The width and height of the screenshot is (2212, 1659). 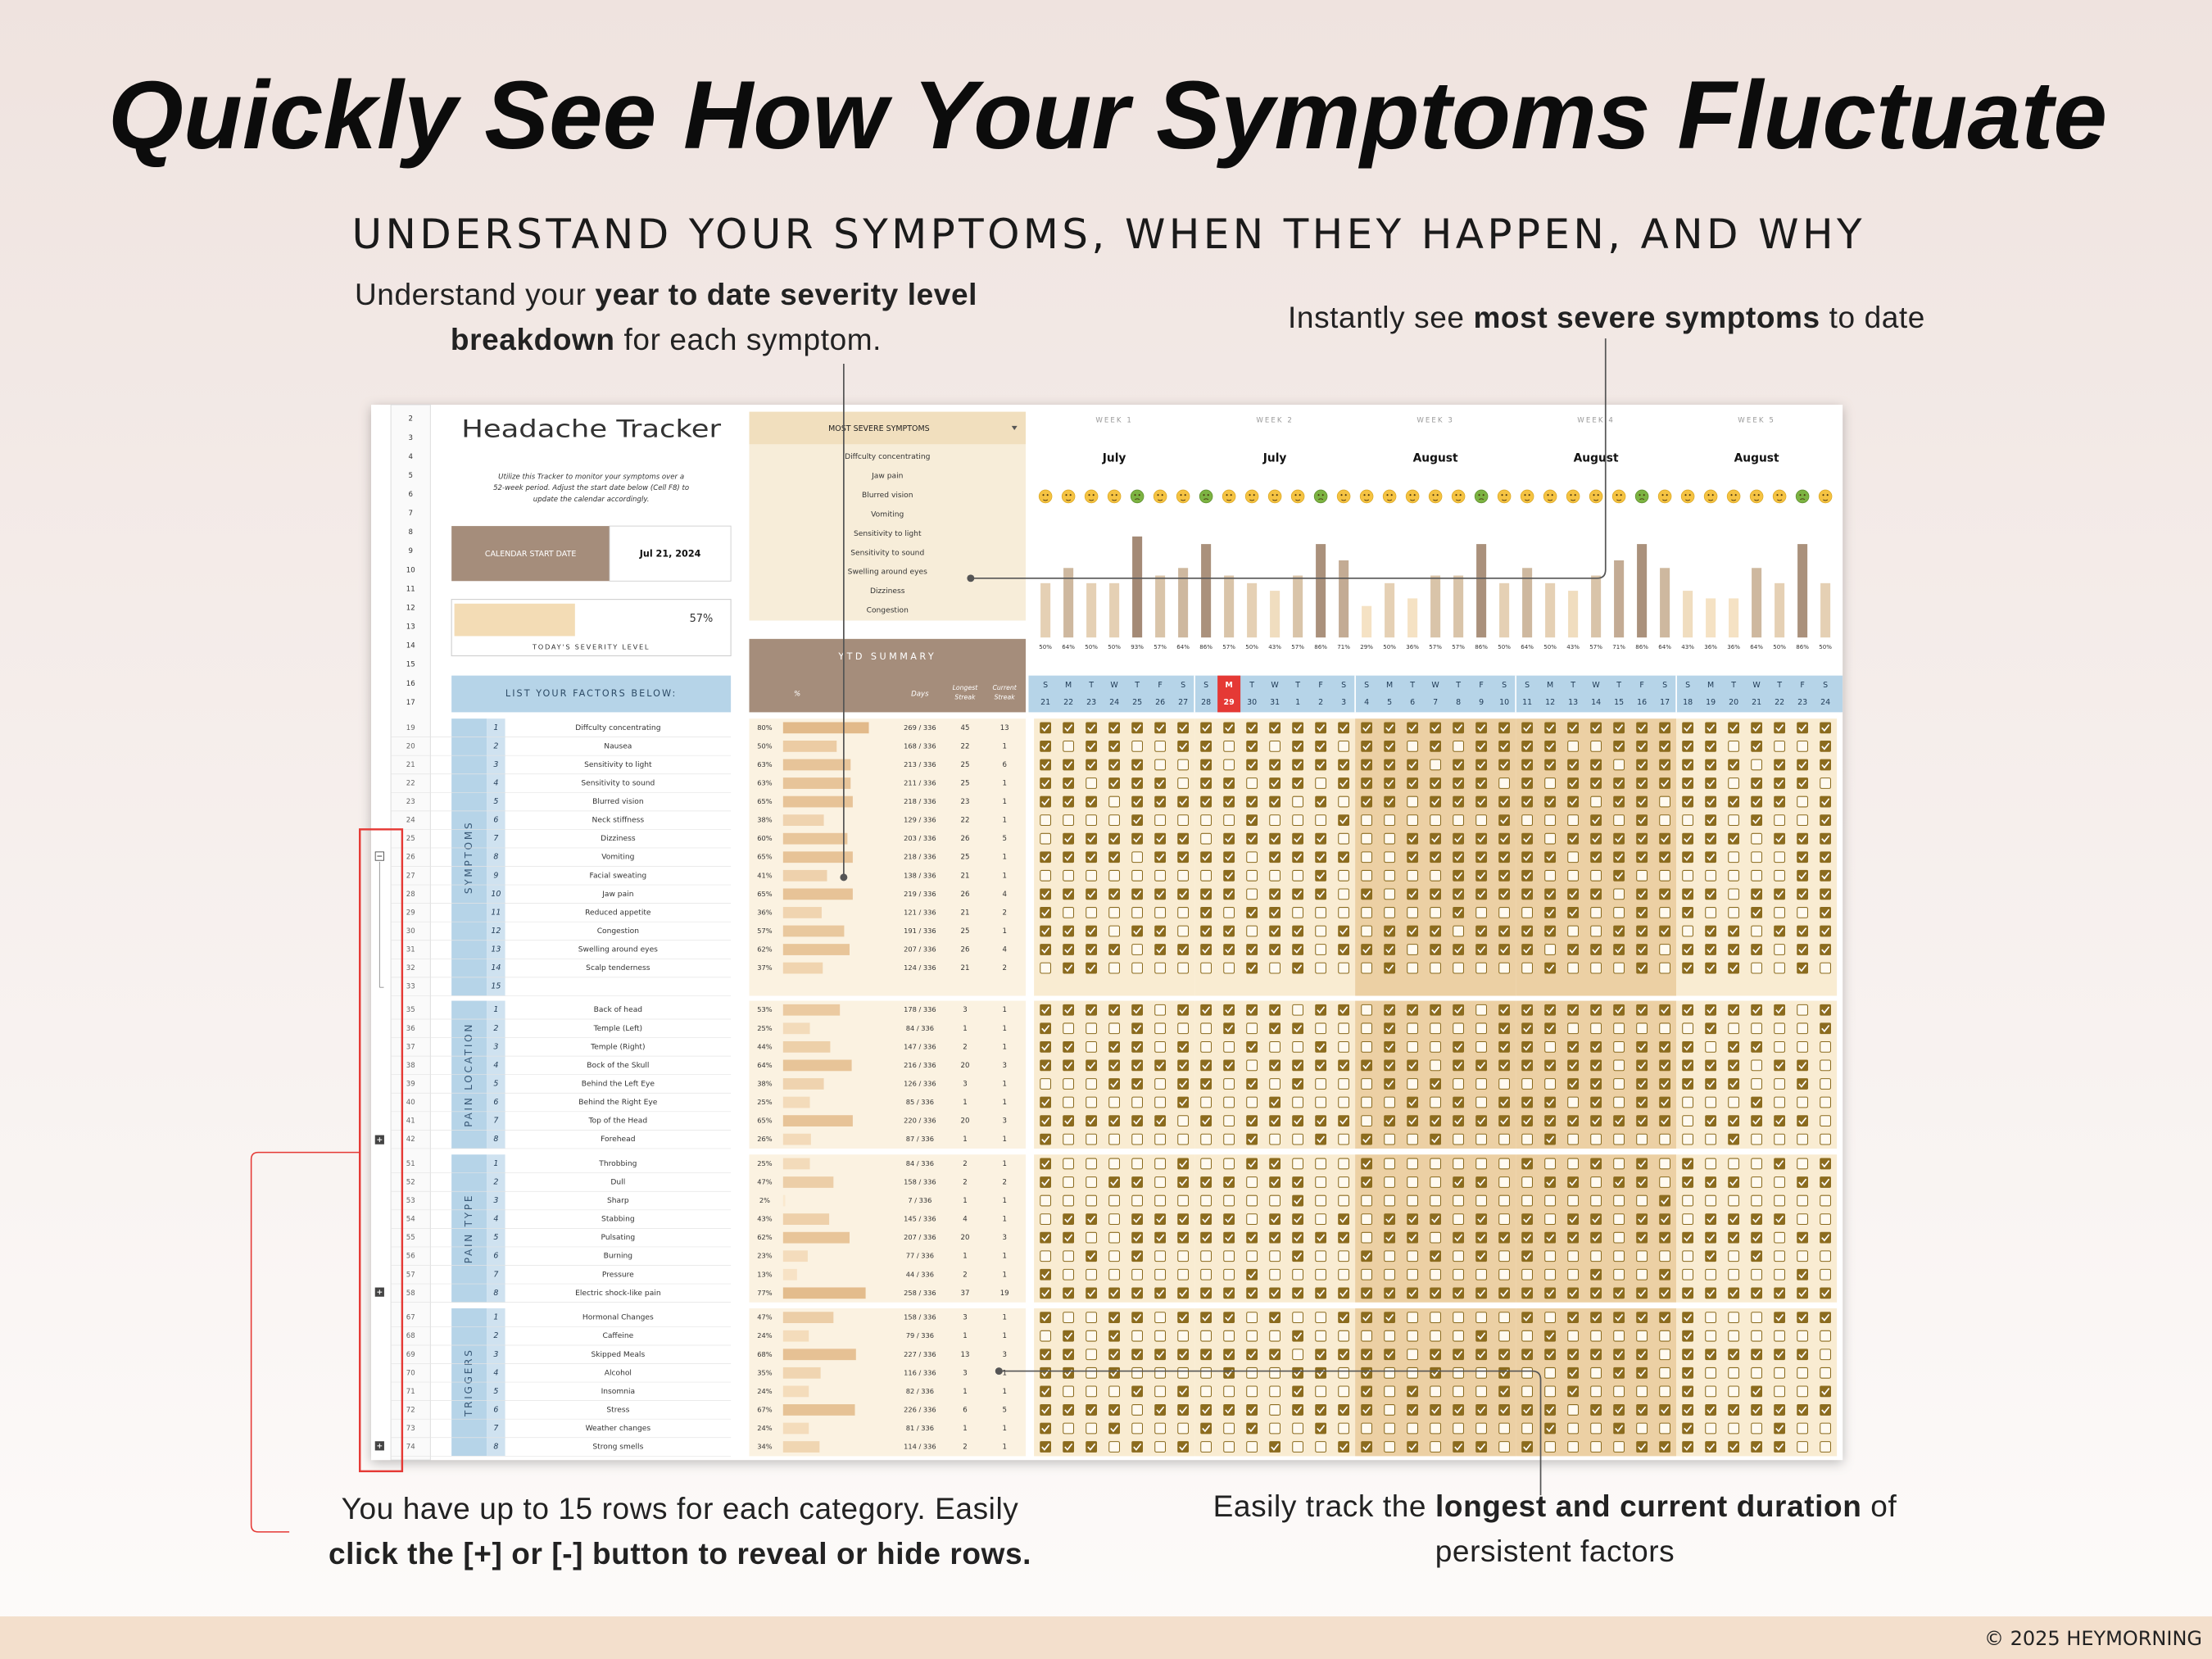 What do you see at coordinates (920, 1028) in the screenshot?
I see `ytd-days: 84 / 336` at bounding box center [920, 1028].